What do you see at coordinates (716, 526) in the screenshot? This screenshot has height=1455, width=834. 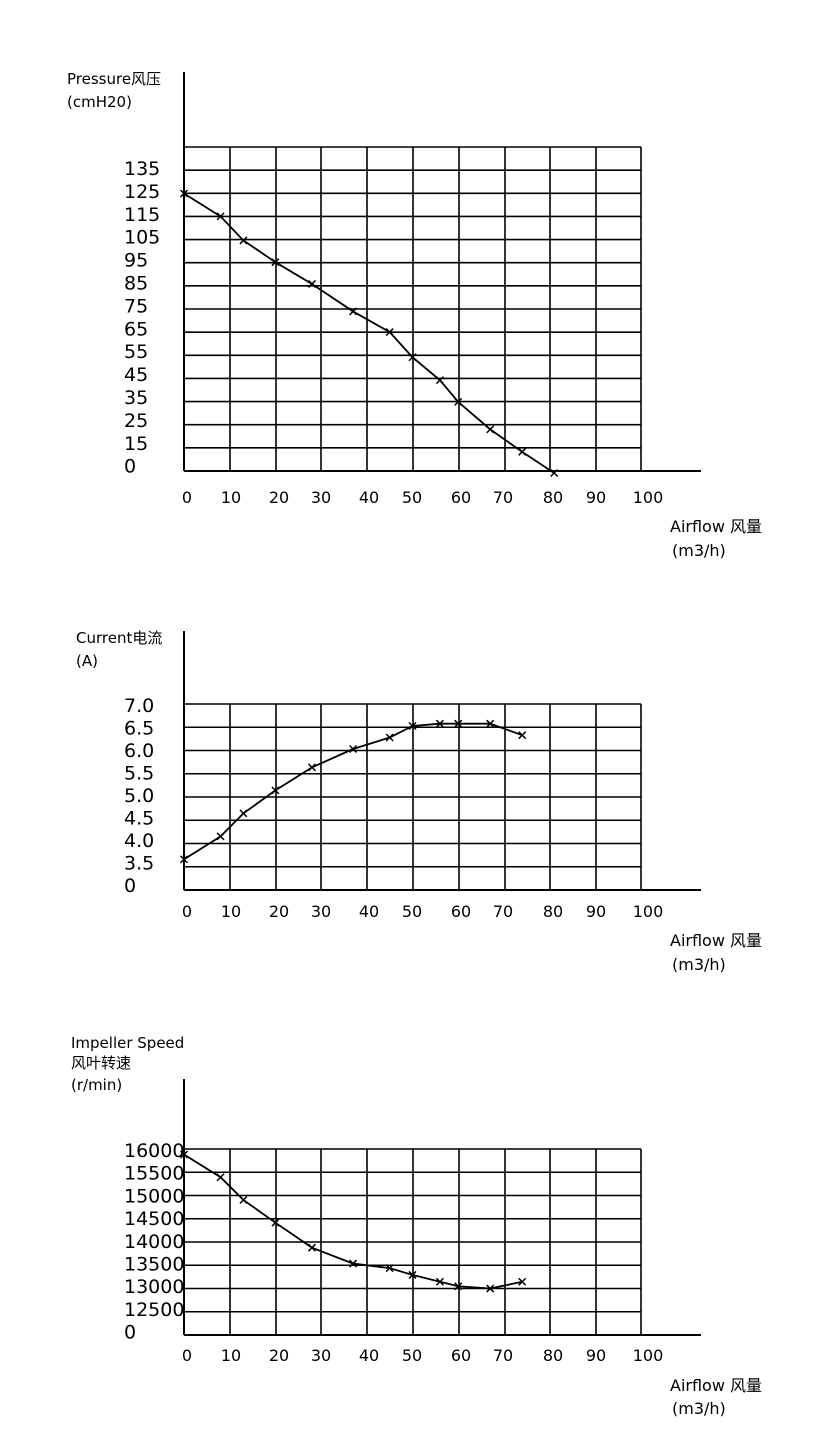 I see `x-axis-label: Airflow 风量` at bounding box center [716, 526].